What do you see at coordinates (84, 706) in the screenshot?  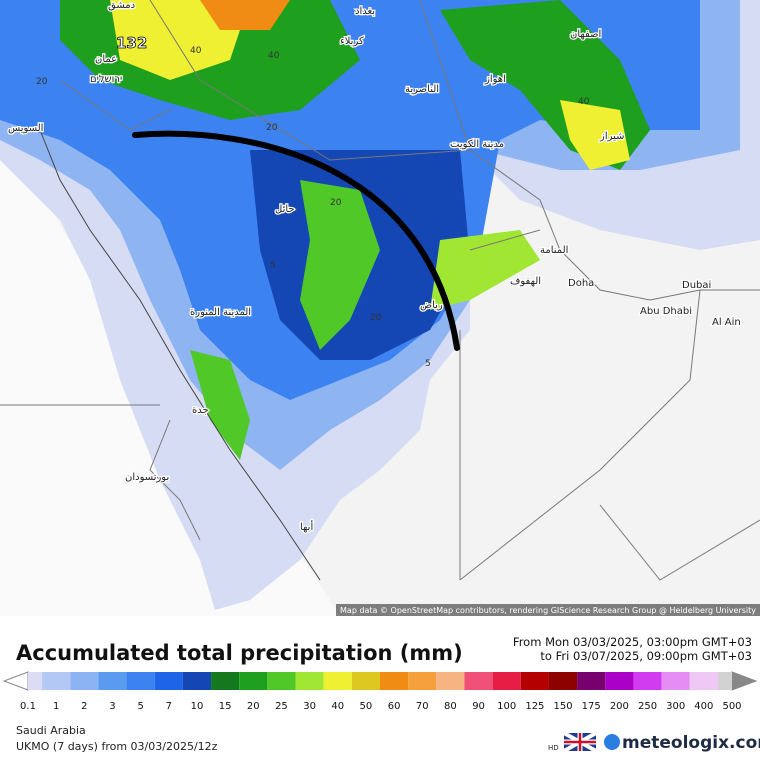 I see `scale-tick-label: 2` at bounding box center [84, 706].